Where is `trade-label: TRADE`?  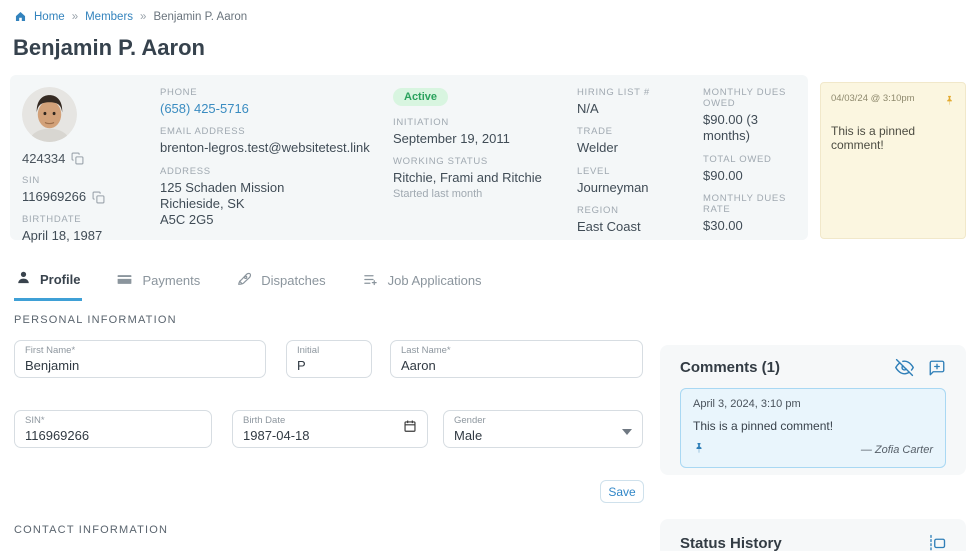
trade-label: TRADE is located at coordinates (595, 132).